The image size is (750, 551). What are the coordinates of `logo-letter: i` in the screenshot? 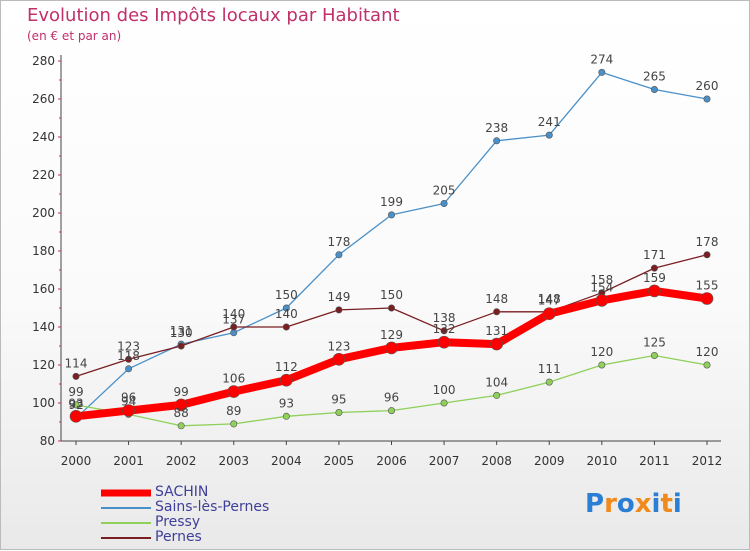 It's located at (677, 504).